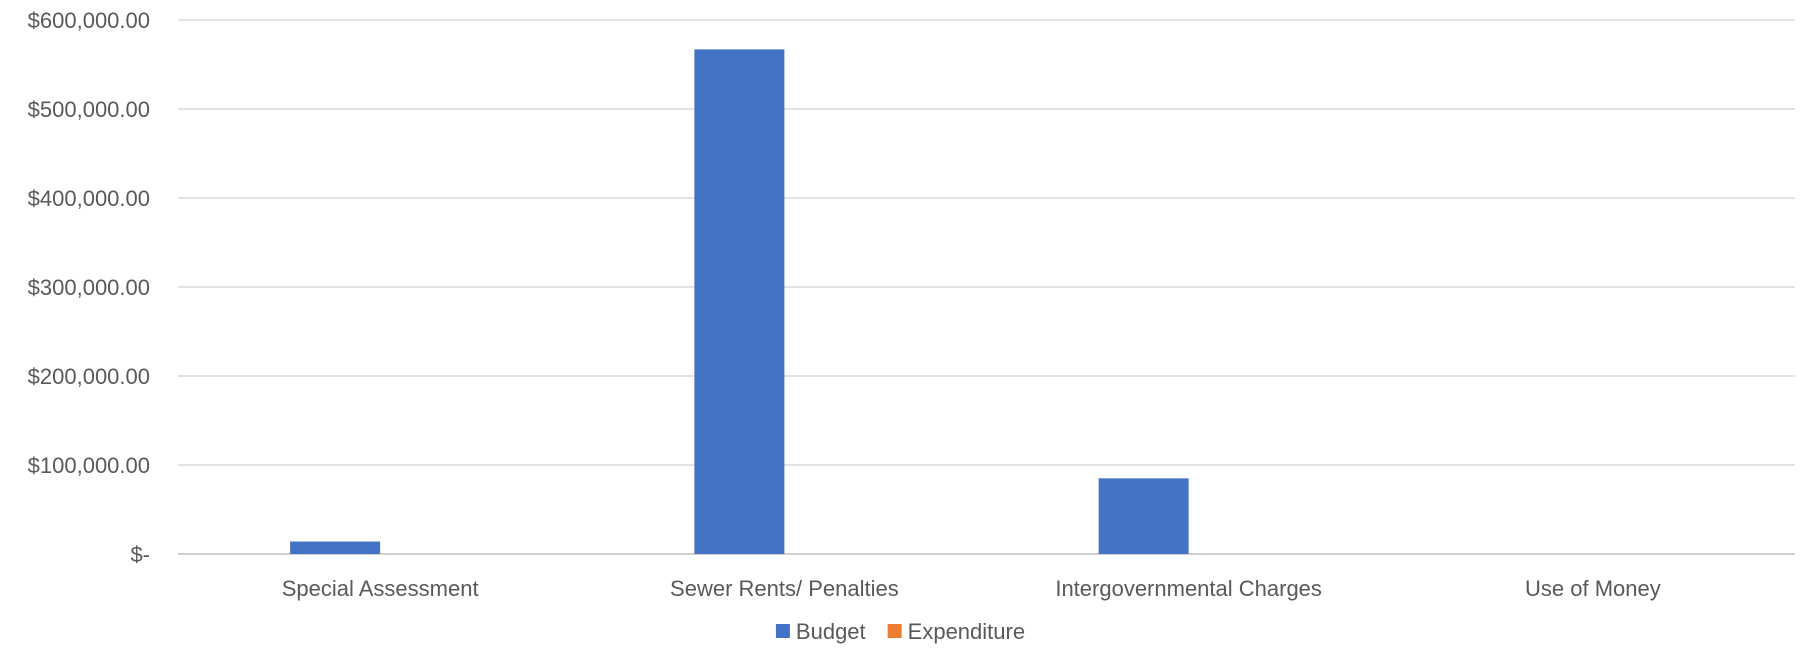 This screenshot has height=661, width=1801. Describe the element at coordinates (782, 631) in the screenshot. I see `legend-swatch-budget` at that location.